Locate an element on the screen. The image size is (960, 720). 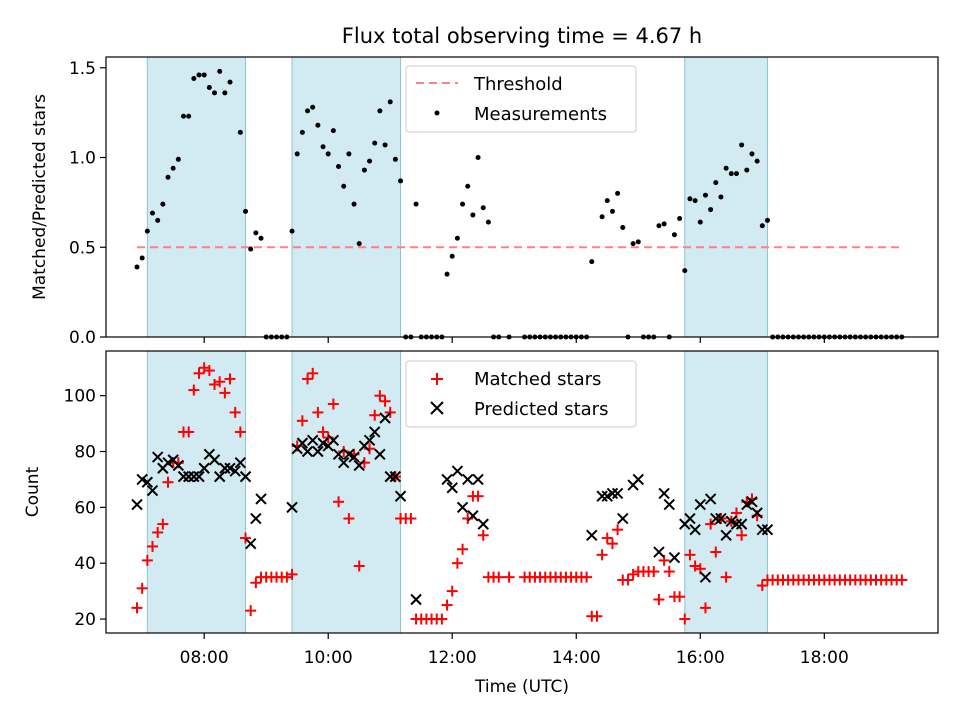
y-tick-label: 0.0 is located at coordinates (82, 338).